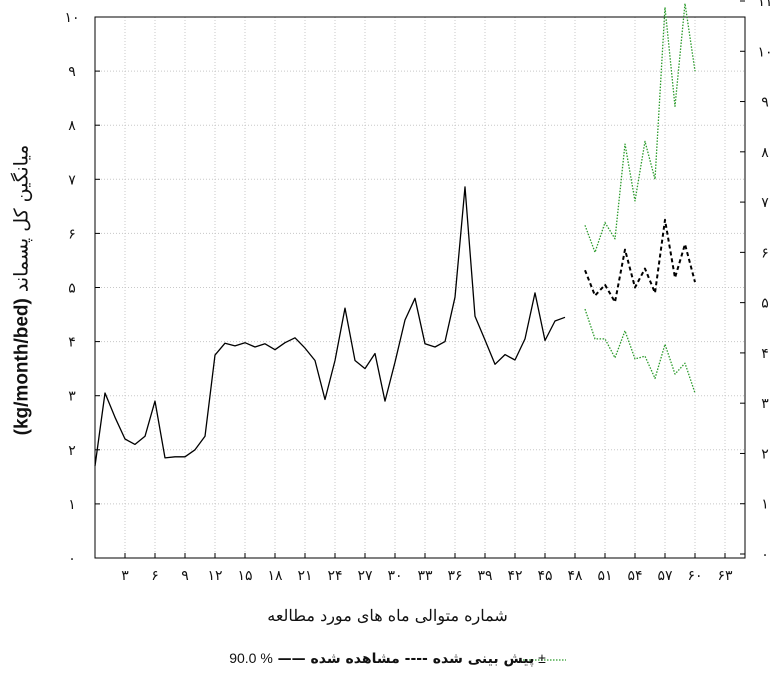 The image size is (775, 674). What do you see at coordinates (71, 18) in the screenshot?
I see `y-tick-label-left: ۱۰` at bounding box center [71, 18].